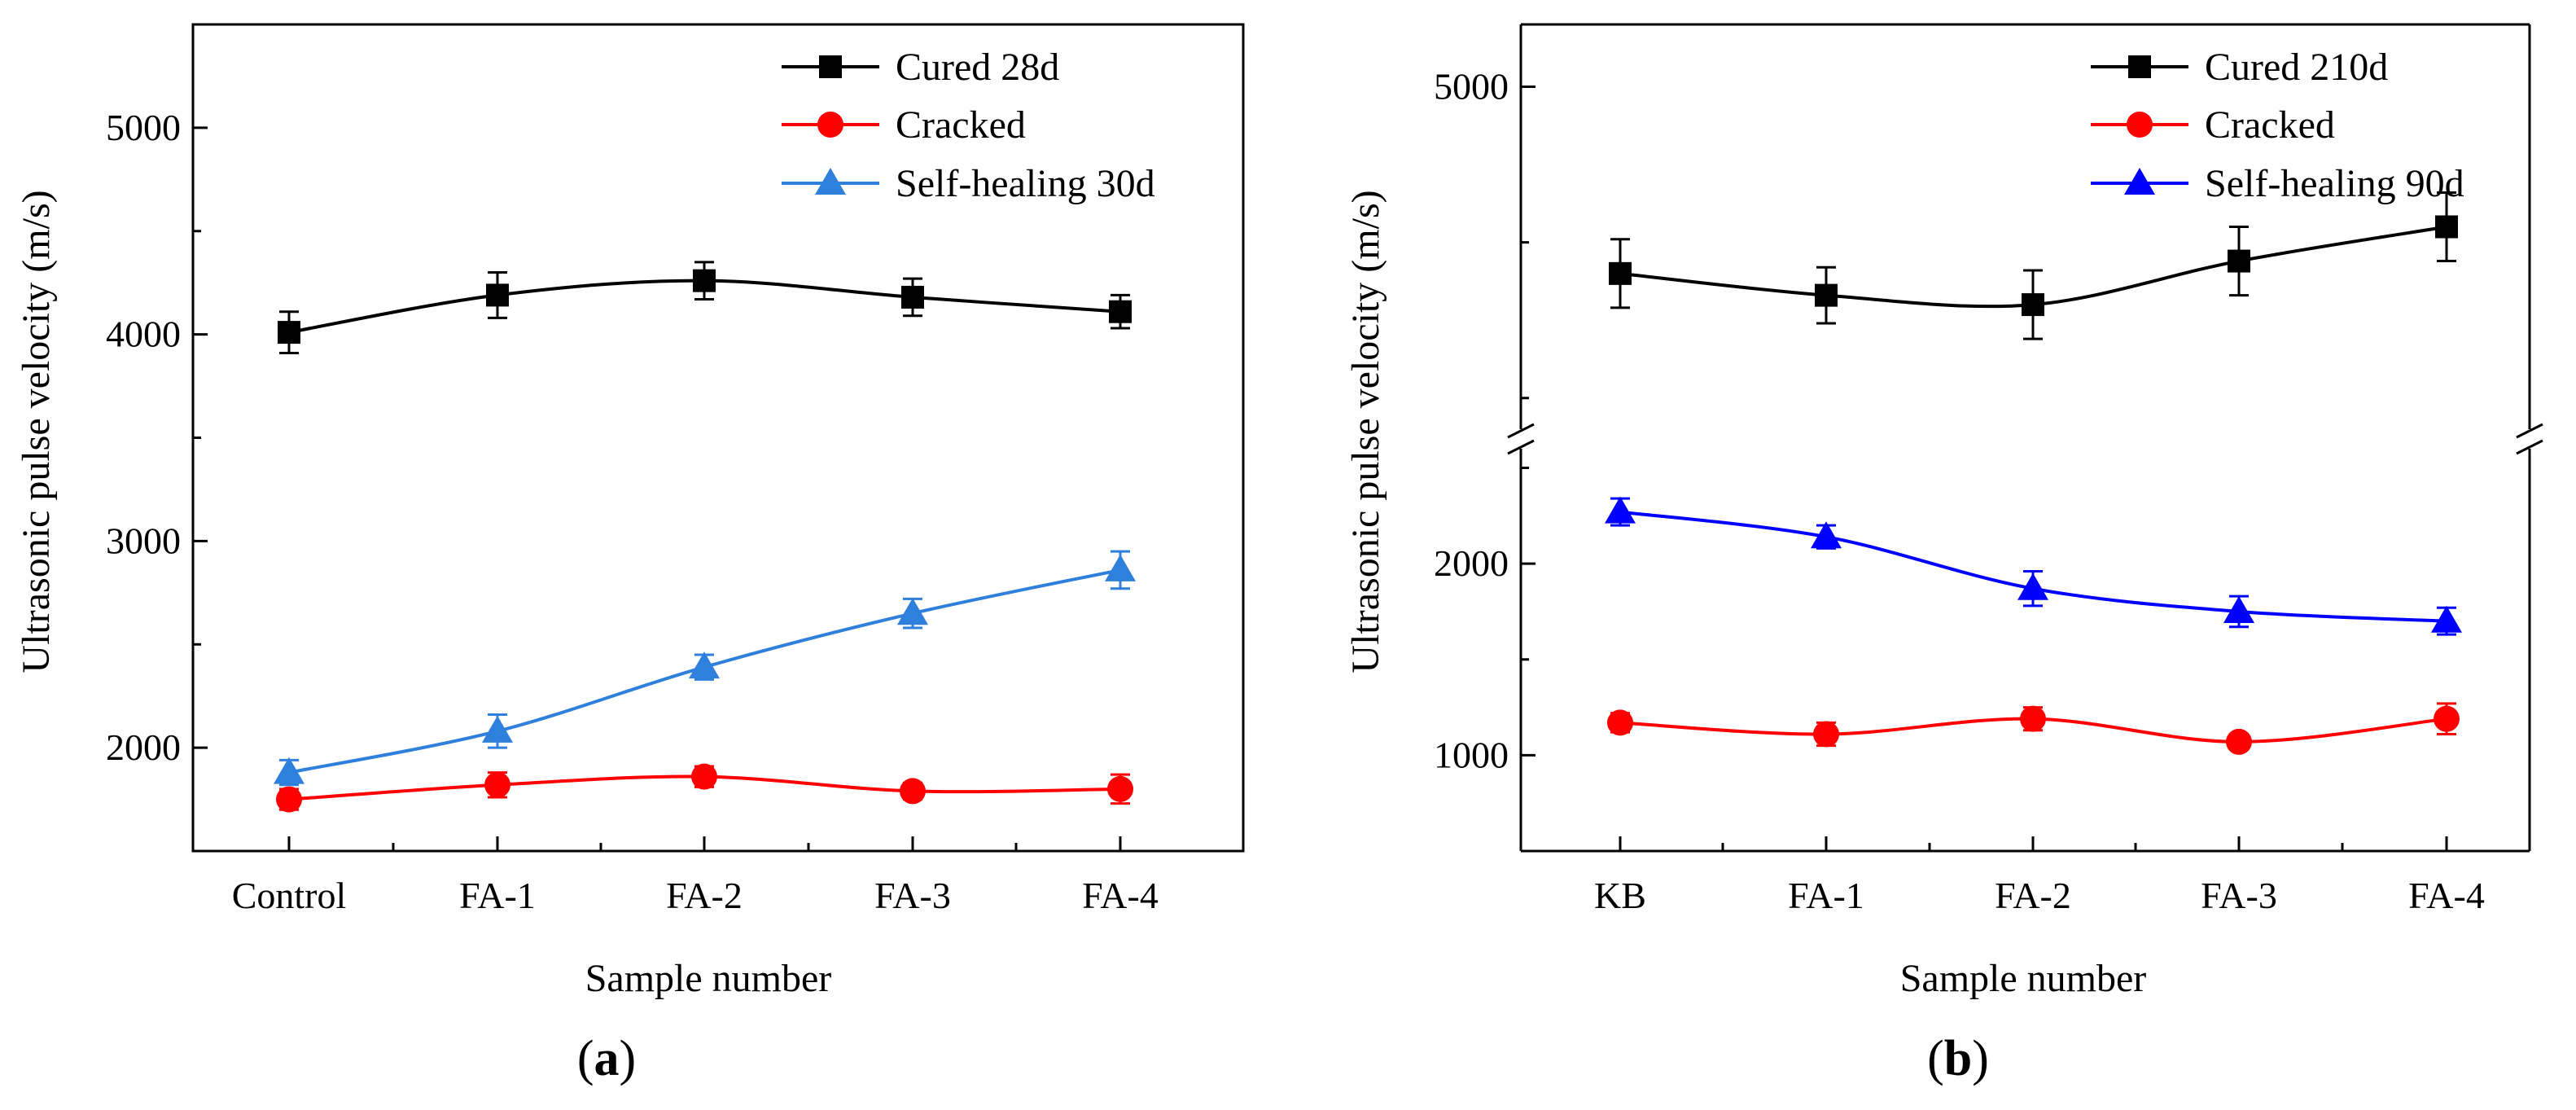 Image resolution: width=2576 pixels, height=1110 pixels. Describe the element at coordinates (289, 895) in the screenshot. I see `x-tick-label-a-0: Control` at that location.